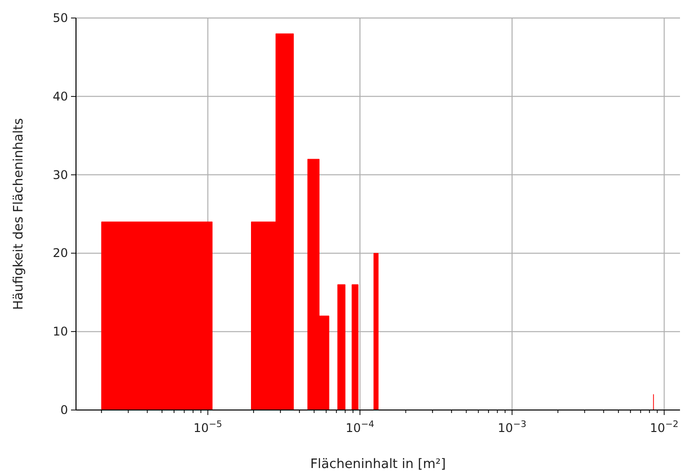 The image size is (685, 475). Describe the element at coordinates (60, 18) in the screenshot. I see `y-tick-label: 50` at that location.